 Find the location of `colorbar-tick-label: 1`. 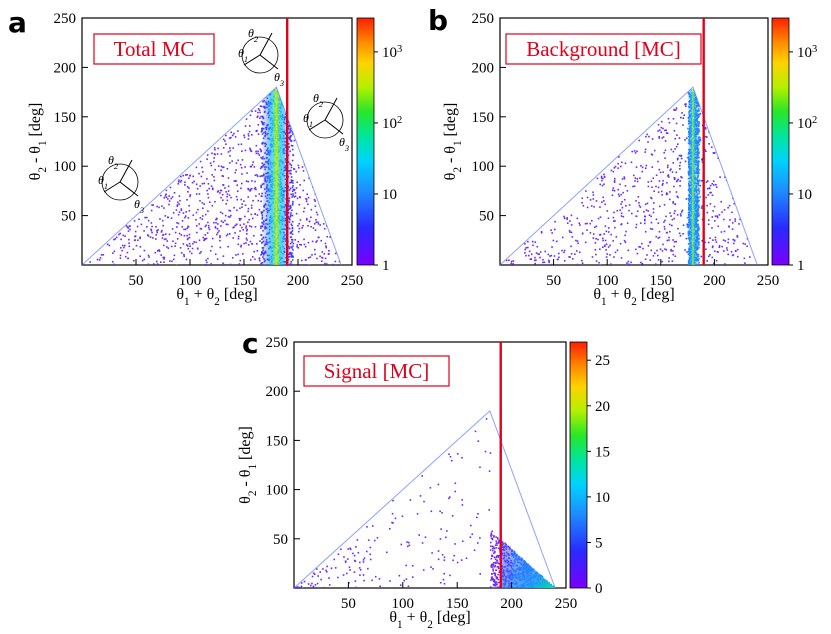

colorbar-tick-label: 1 is located at coordinates (386, 266).